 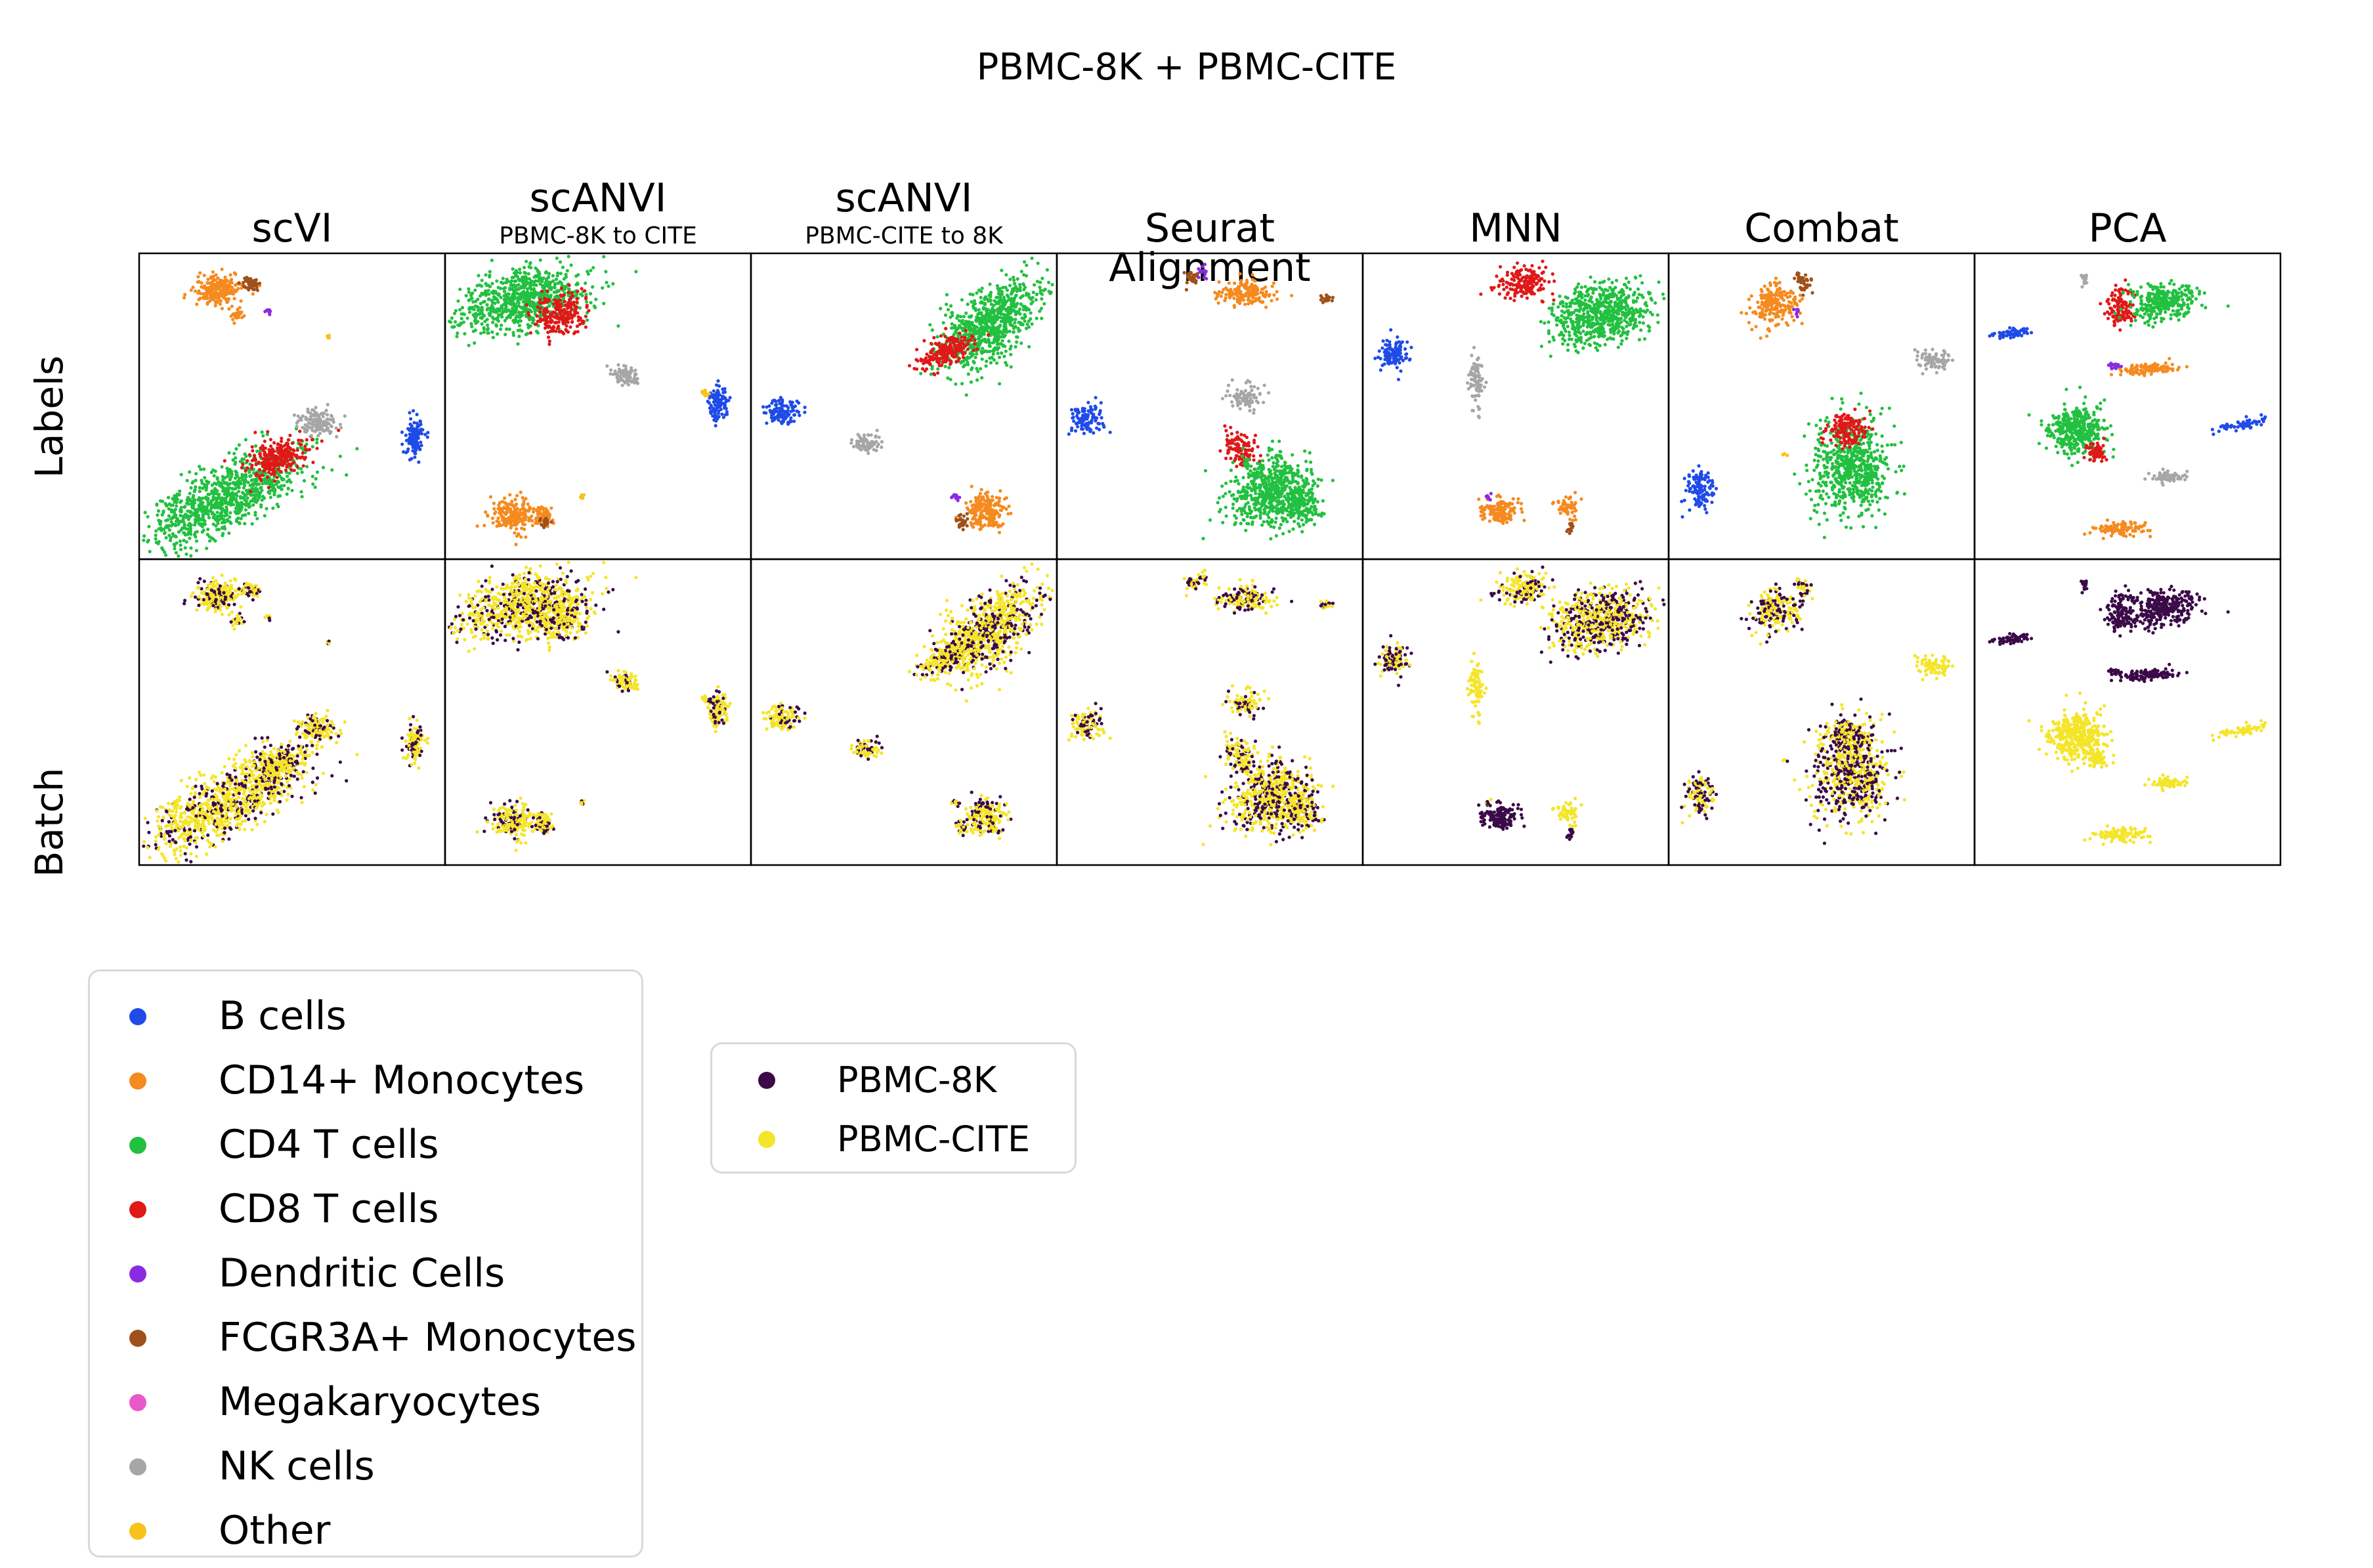 I want to click on column-subtitle: PBMC-CITE to 8K, so click(x=904, y=235).